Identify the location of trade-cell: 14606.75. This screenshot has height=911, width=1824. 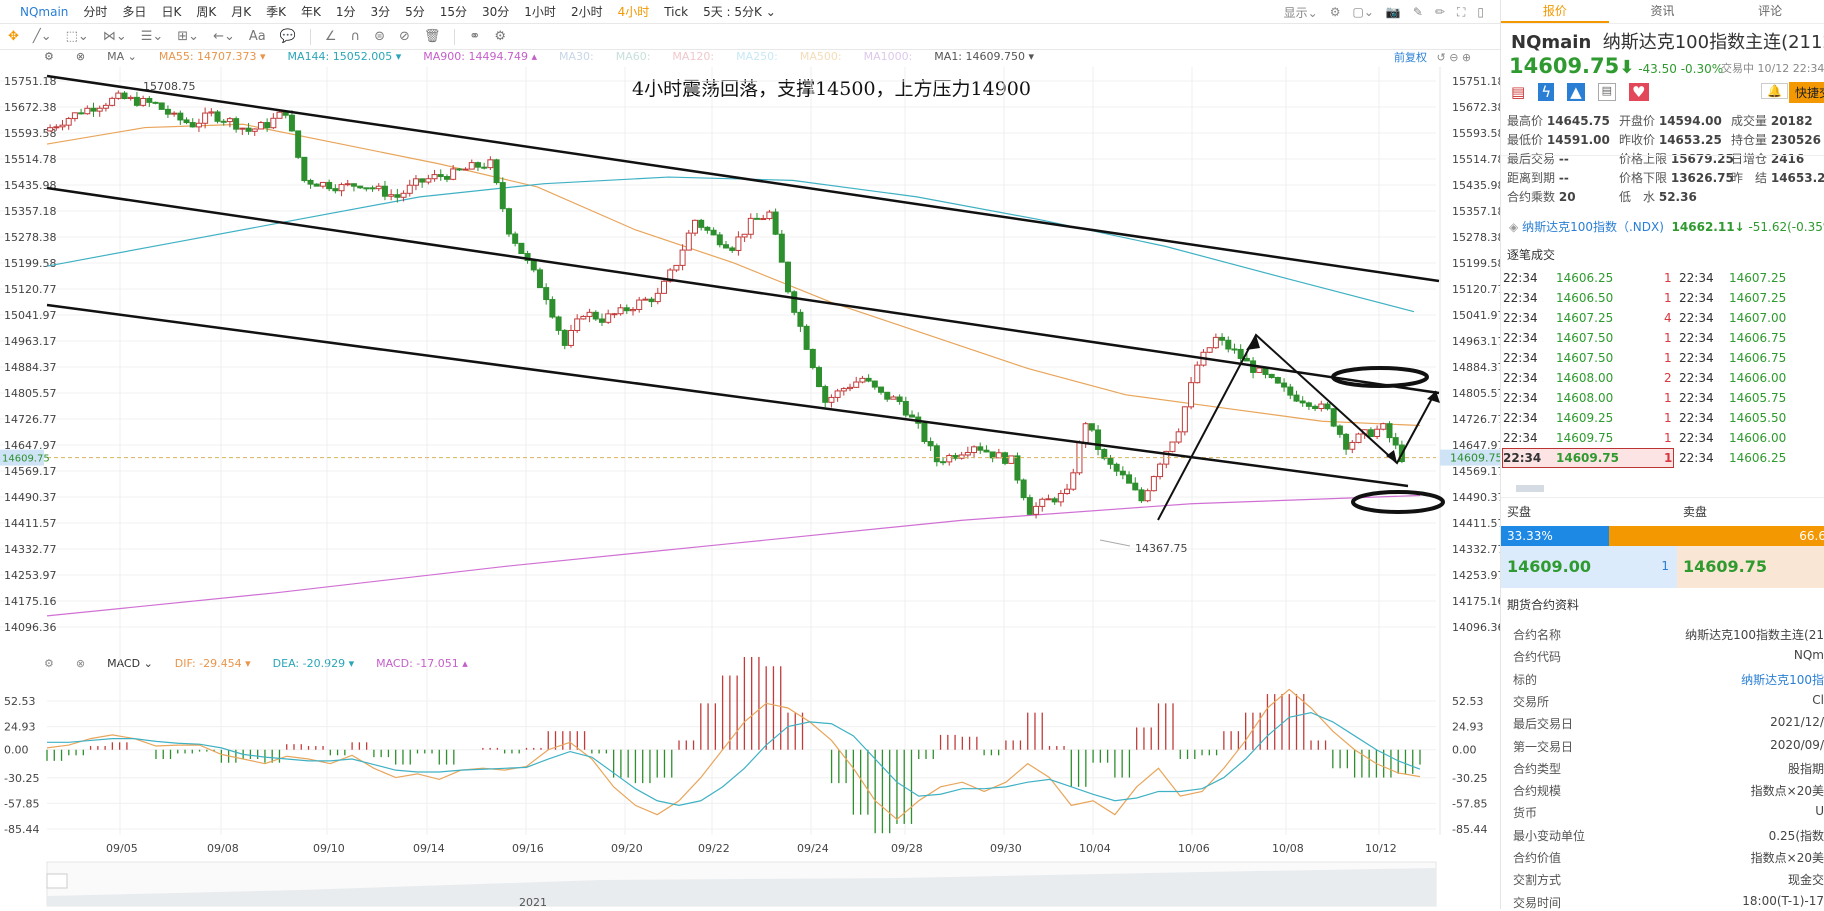
(1758, 358).